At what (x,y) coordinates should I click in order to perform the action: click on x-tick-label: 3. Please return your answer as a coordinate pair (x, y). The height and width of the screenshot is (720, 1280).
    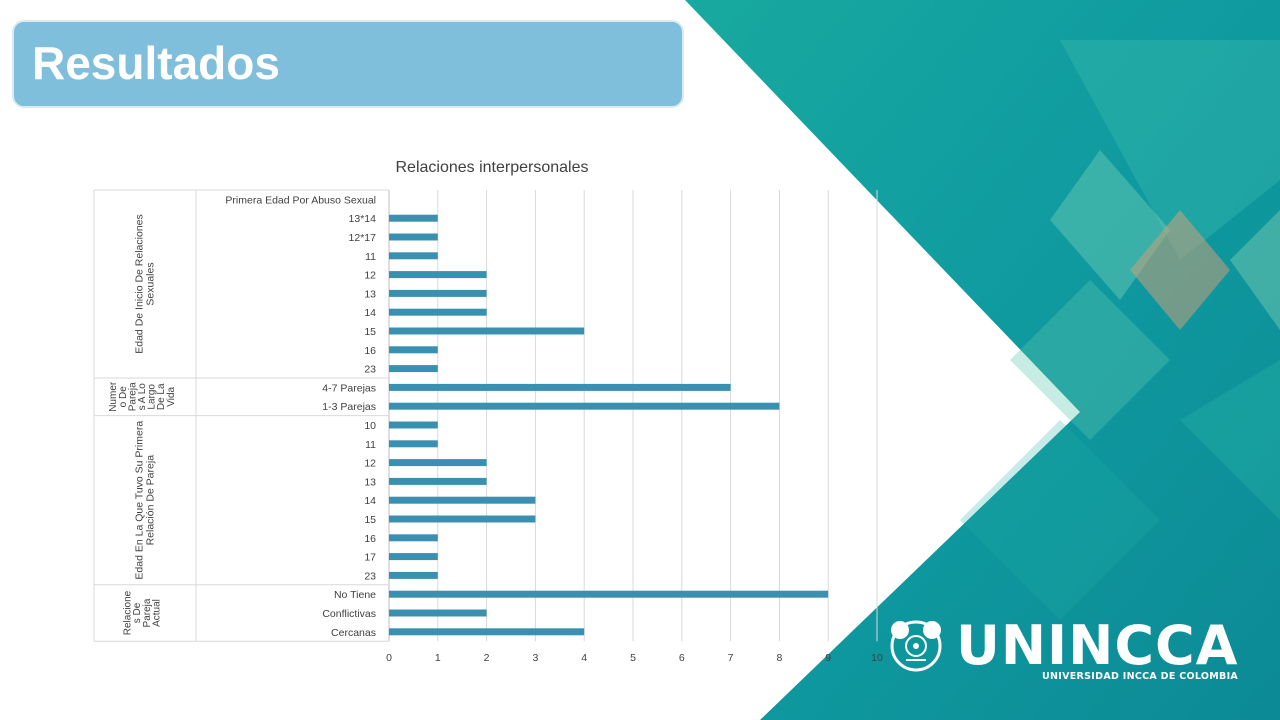
    Looking at the image, I should click on (535, 658).